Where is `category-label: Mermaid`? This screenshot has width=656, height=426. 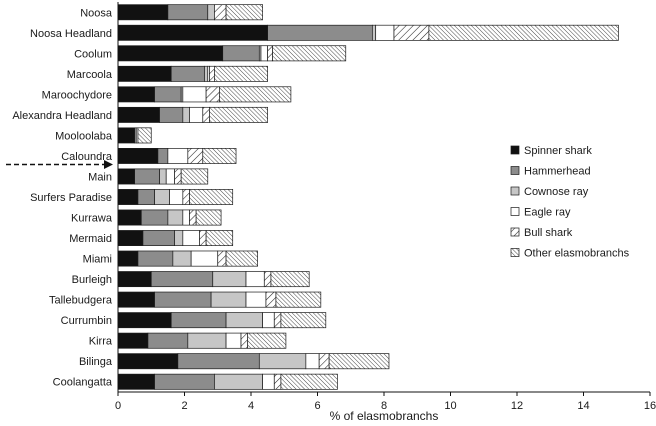 category-label: Mermaid is located at coordinates (90, 239).